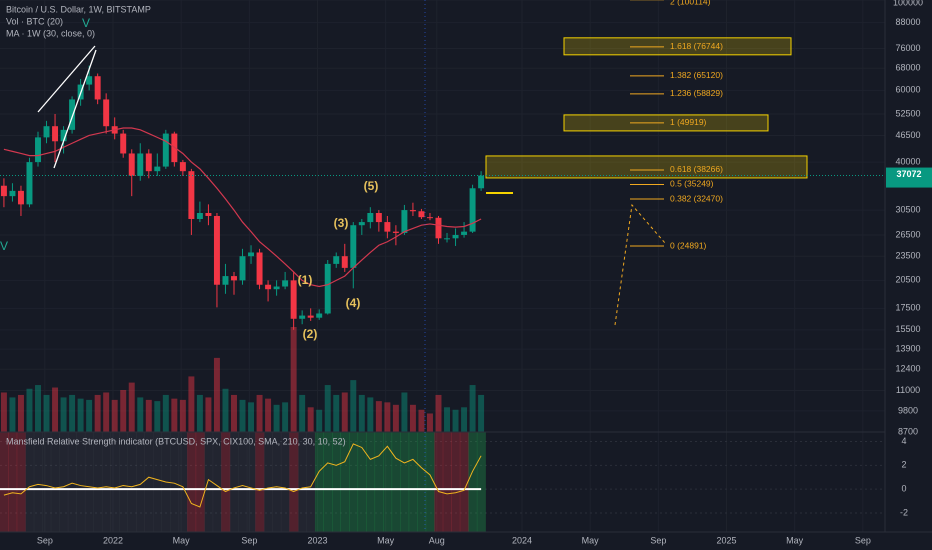 This screenshot has height=550, width=932. What do you see at coordinates (696, 198) in the screenshot?
I see `fib-label: 0.382 (32470)` at bounding box center [696, 198].